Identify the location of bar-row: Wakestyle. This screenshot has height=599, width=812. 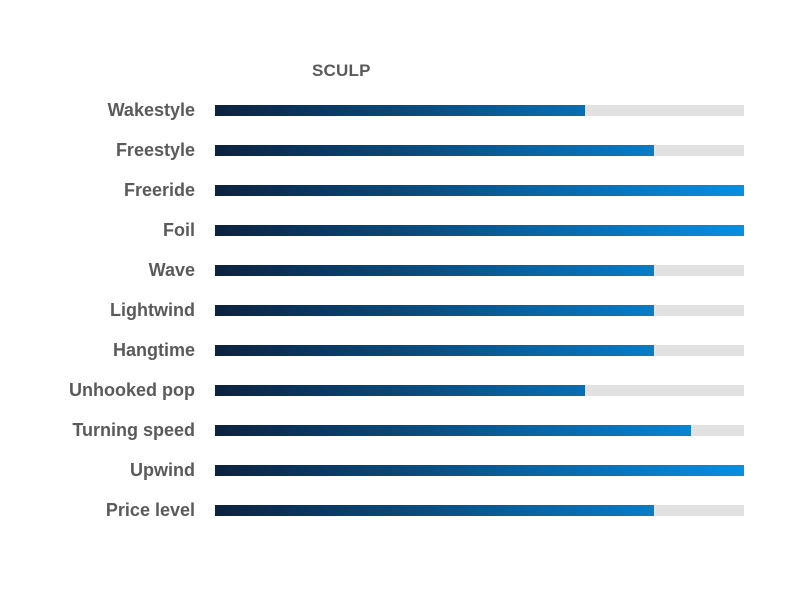
(406, 110).